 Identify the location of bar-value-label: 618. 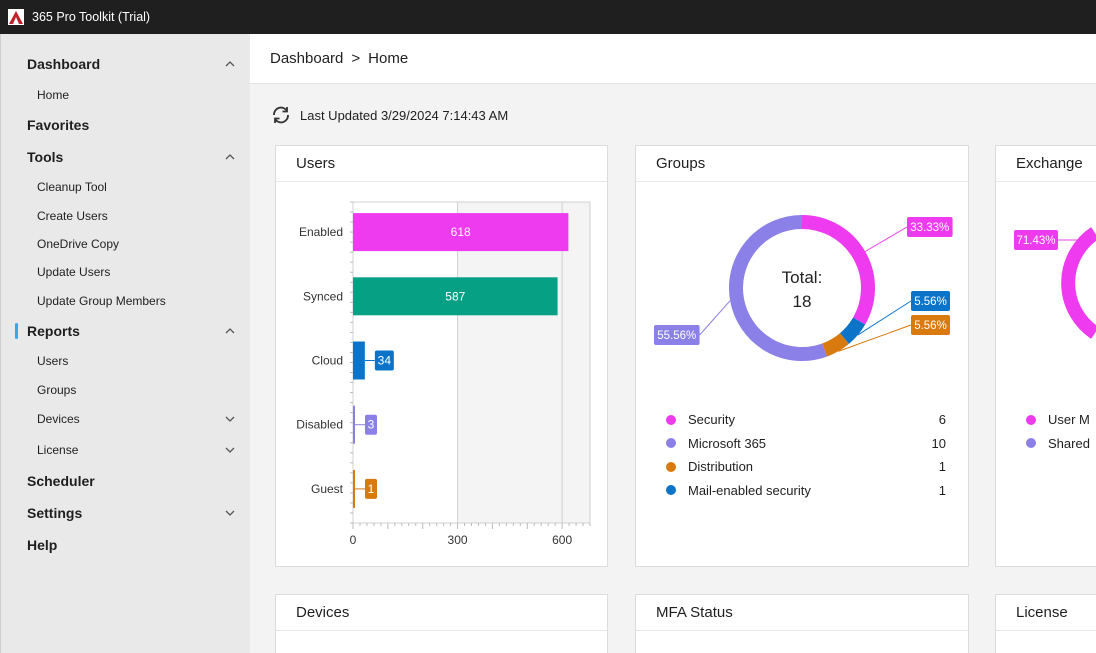
(461, 232).